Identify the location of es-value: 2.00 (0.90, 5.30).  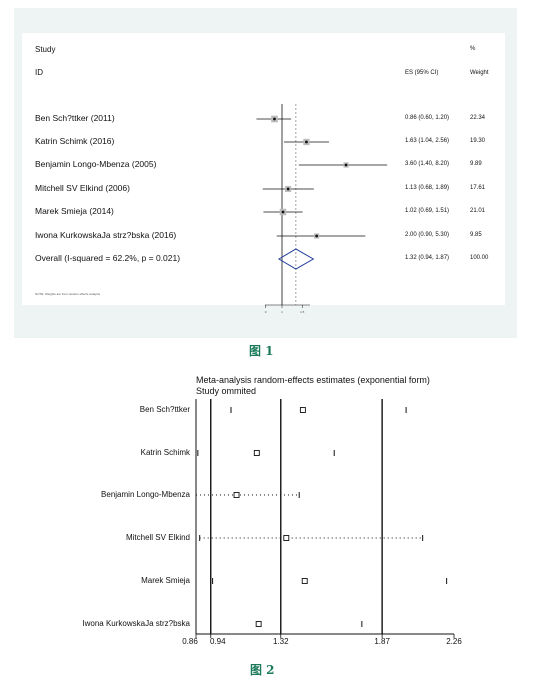
(427, 235).